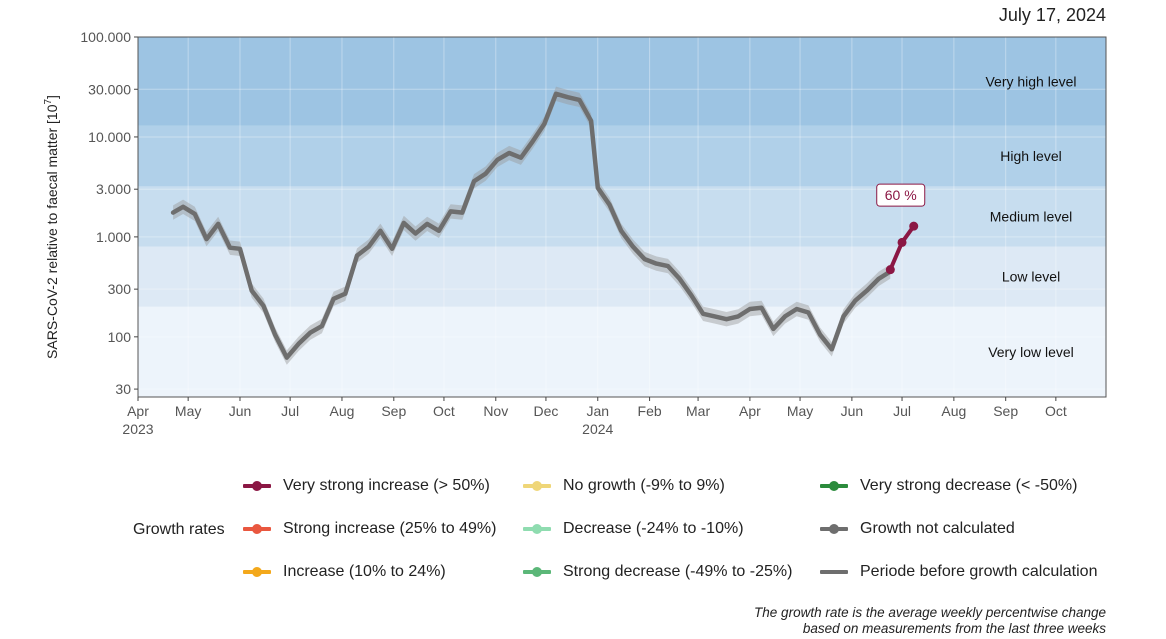  What do you see at coordinates (390, 528) in the screenshot?
I see `legend-label-1: Strong increase (25% to 49%)` at bounding box center [390, 528].